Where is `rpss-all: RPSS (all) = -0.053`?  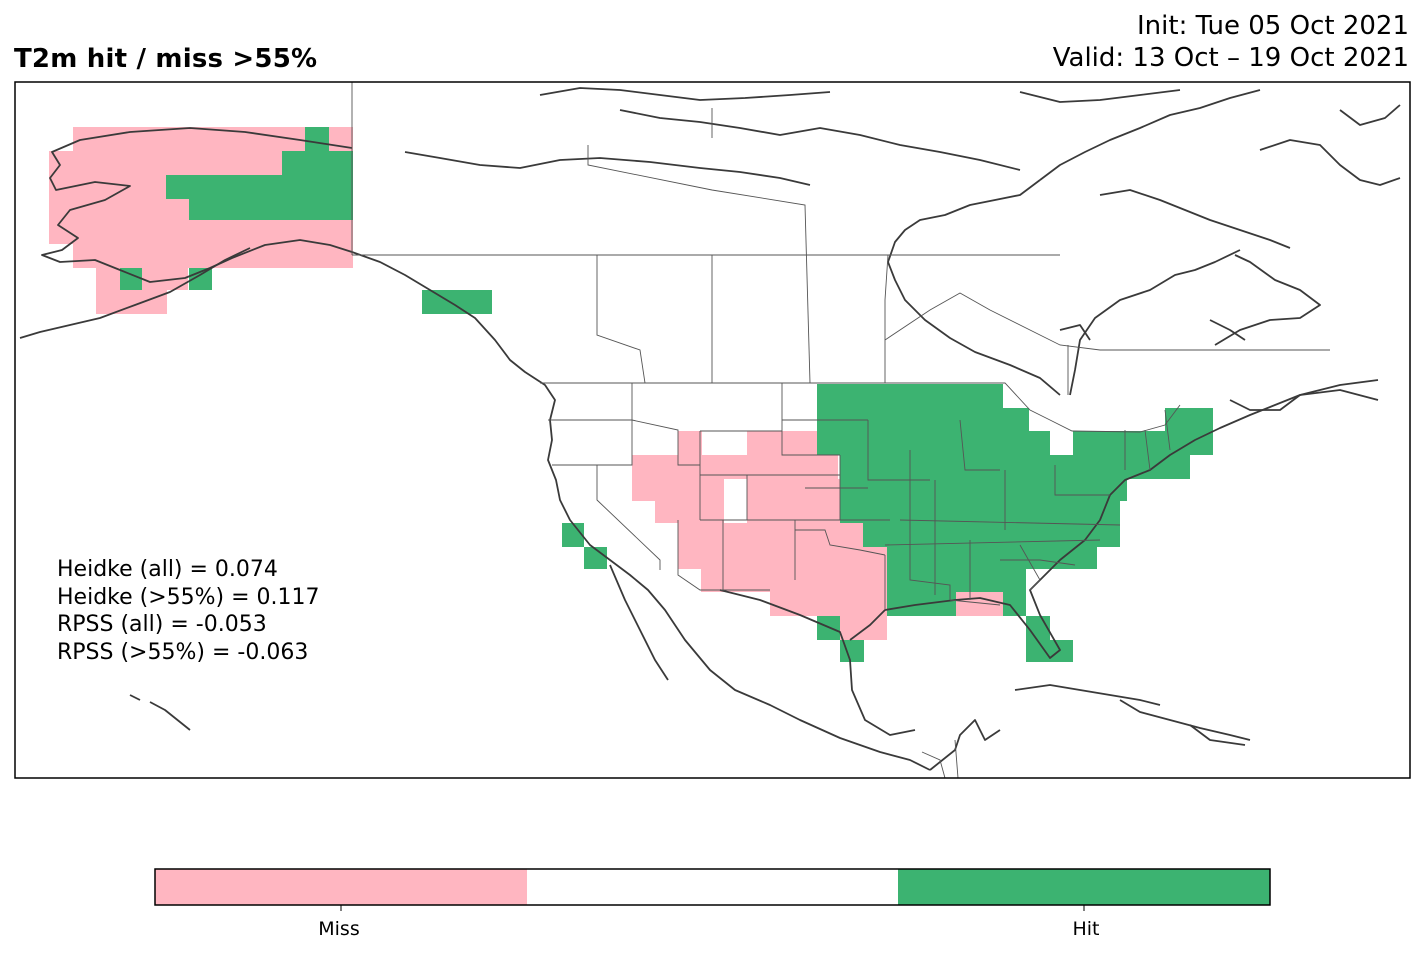 rpss-all: RPSS (all) = -0.053 is located at coordinates (162, 624).